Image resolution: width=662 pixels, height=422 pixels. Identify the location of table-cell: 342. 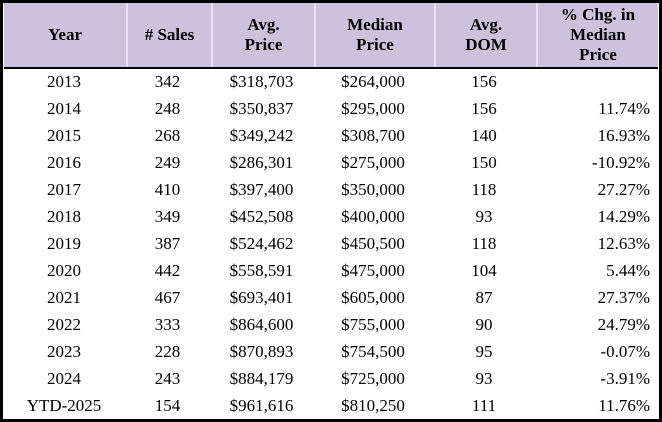
(167, 82).